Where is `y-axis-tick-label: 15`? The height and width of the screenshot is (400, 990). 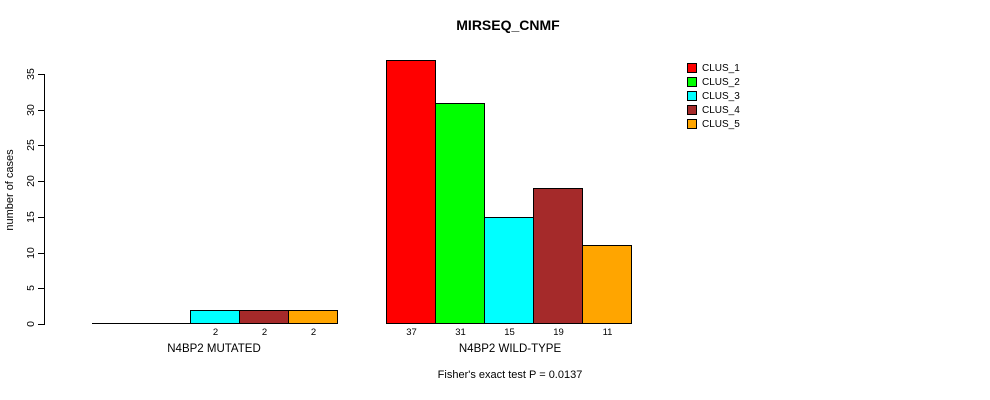
y-axis-tick-label: 15 is located at coordinates (31, 217).